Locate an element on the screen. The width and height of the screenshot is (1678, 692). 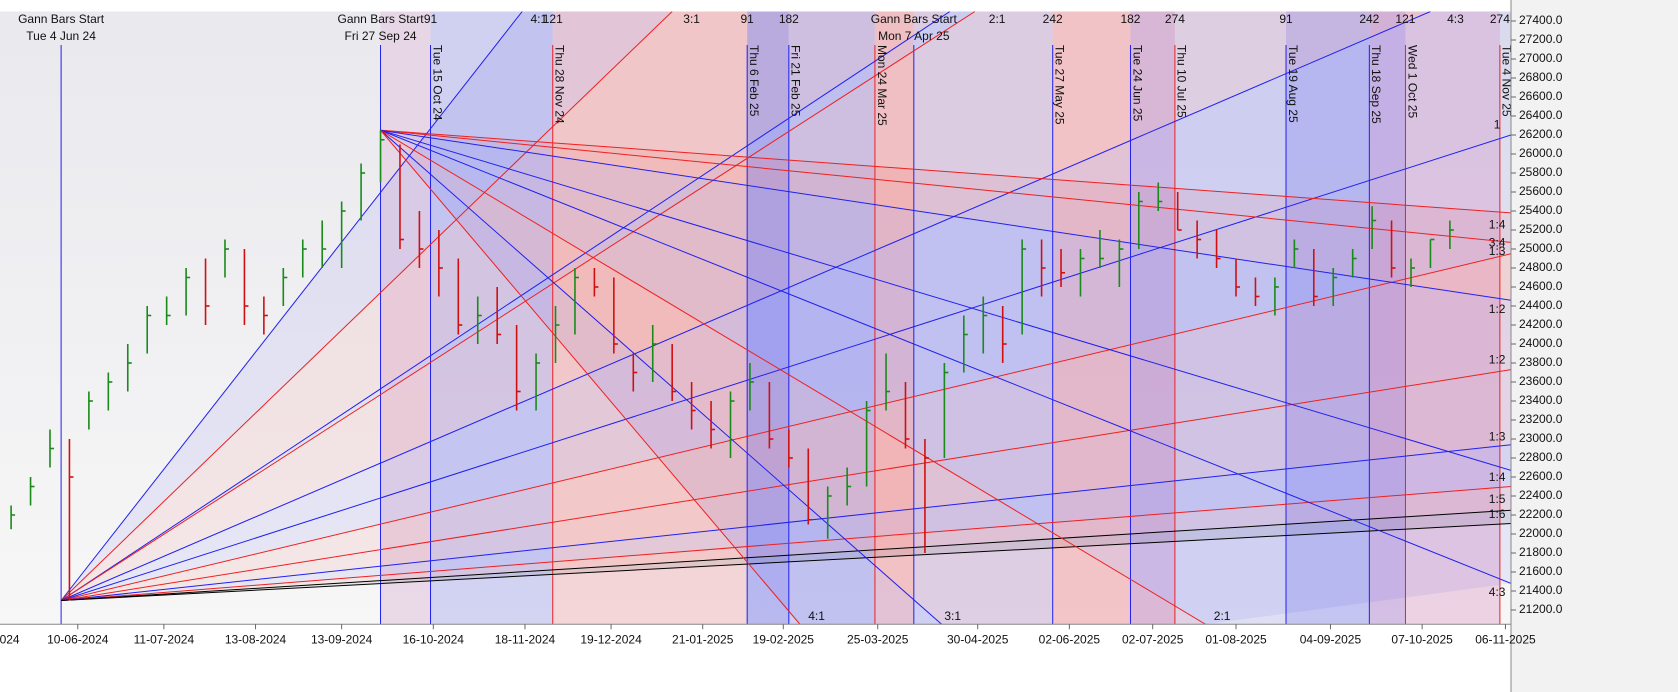
y-tick-label: 26200.0 is located at coordinates (1541, 134).